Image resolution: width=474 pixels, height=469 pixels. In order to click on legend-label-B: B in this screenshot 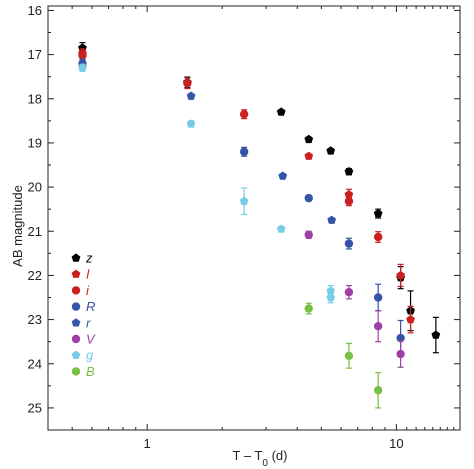, I will do `click(90, 371)`.